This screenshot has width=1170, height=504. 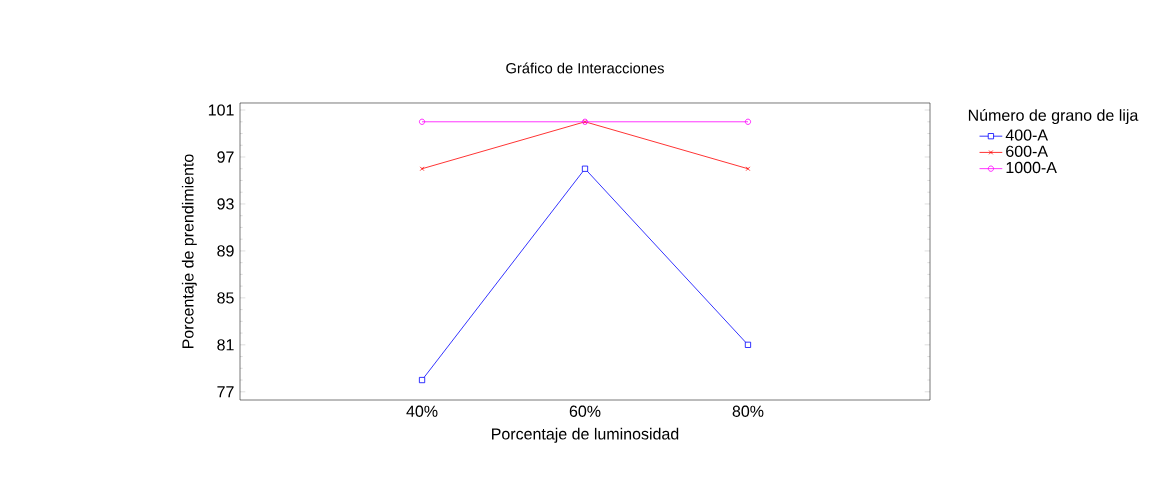 What do you see at coordinates (225, 251) in the screenshot?
I see `y-tick-label: 89` at bounding box center [225, 251].